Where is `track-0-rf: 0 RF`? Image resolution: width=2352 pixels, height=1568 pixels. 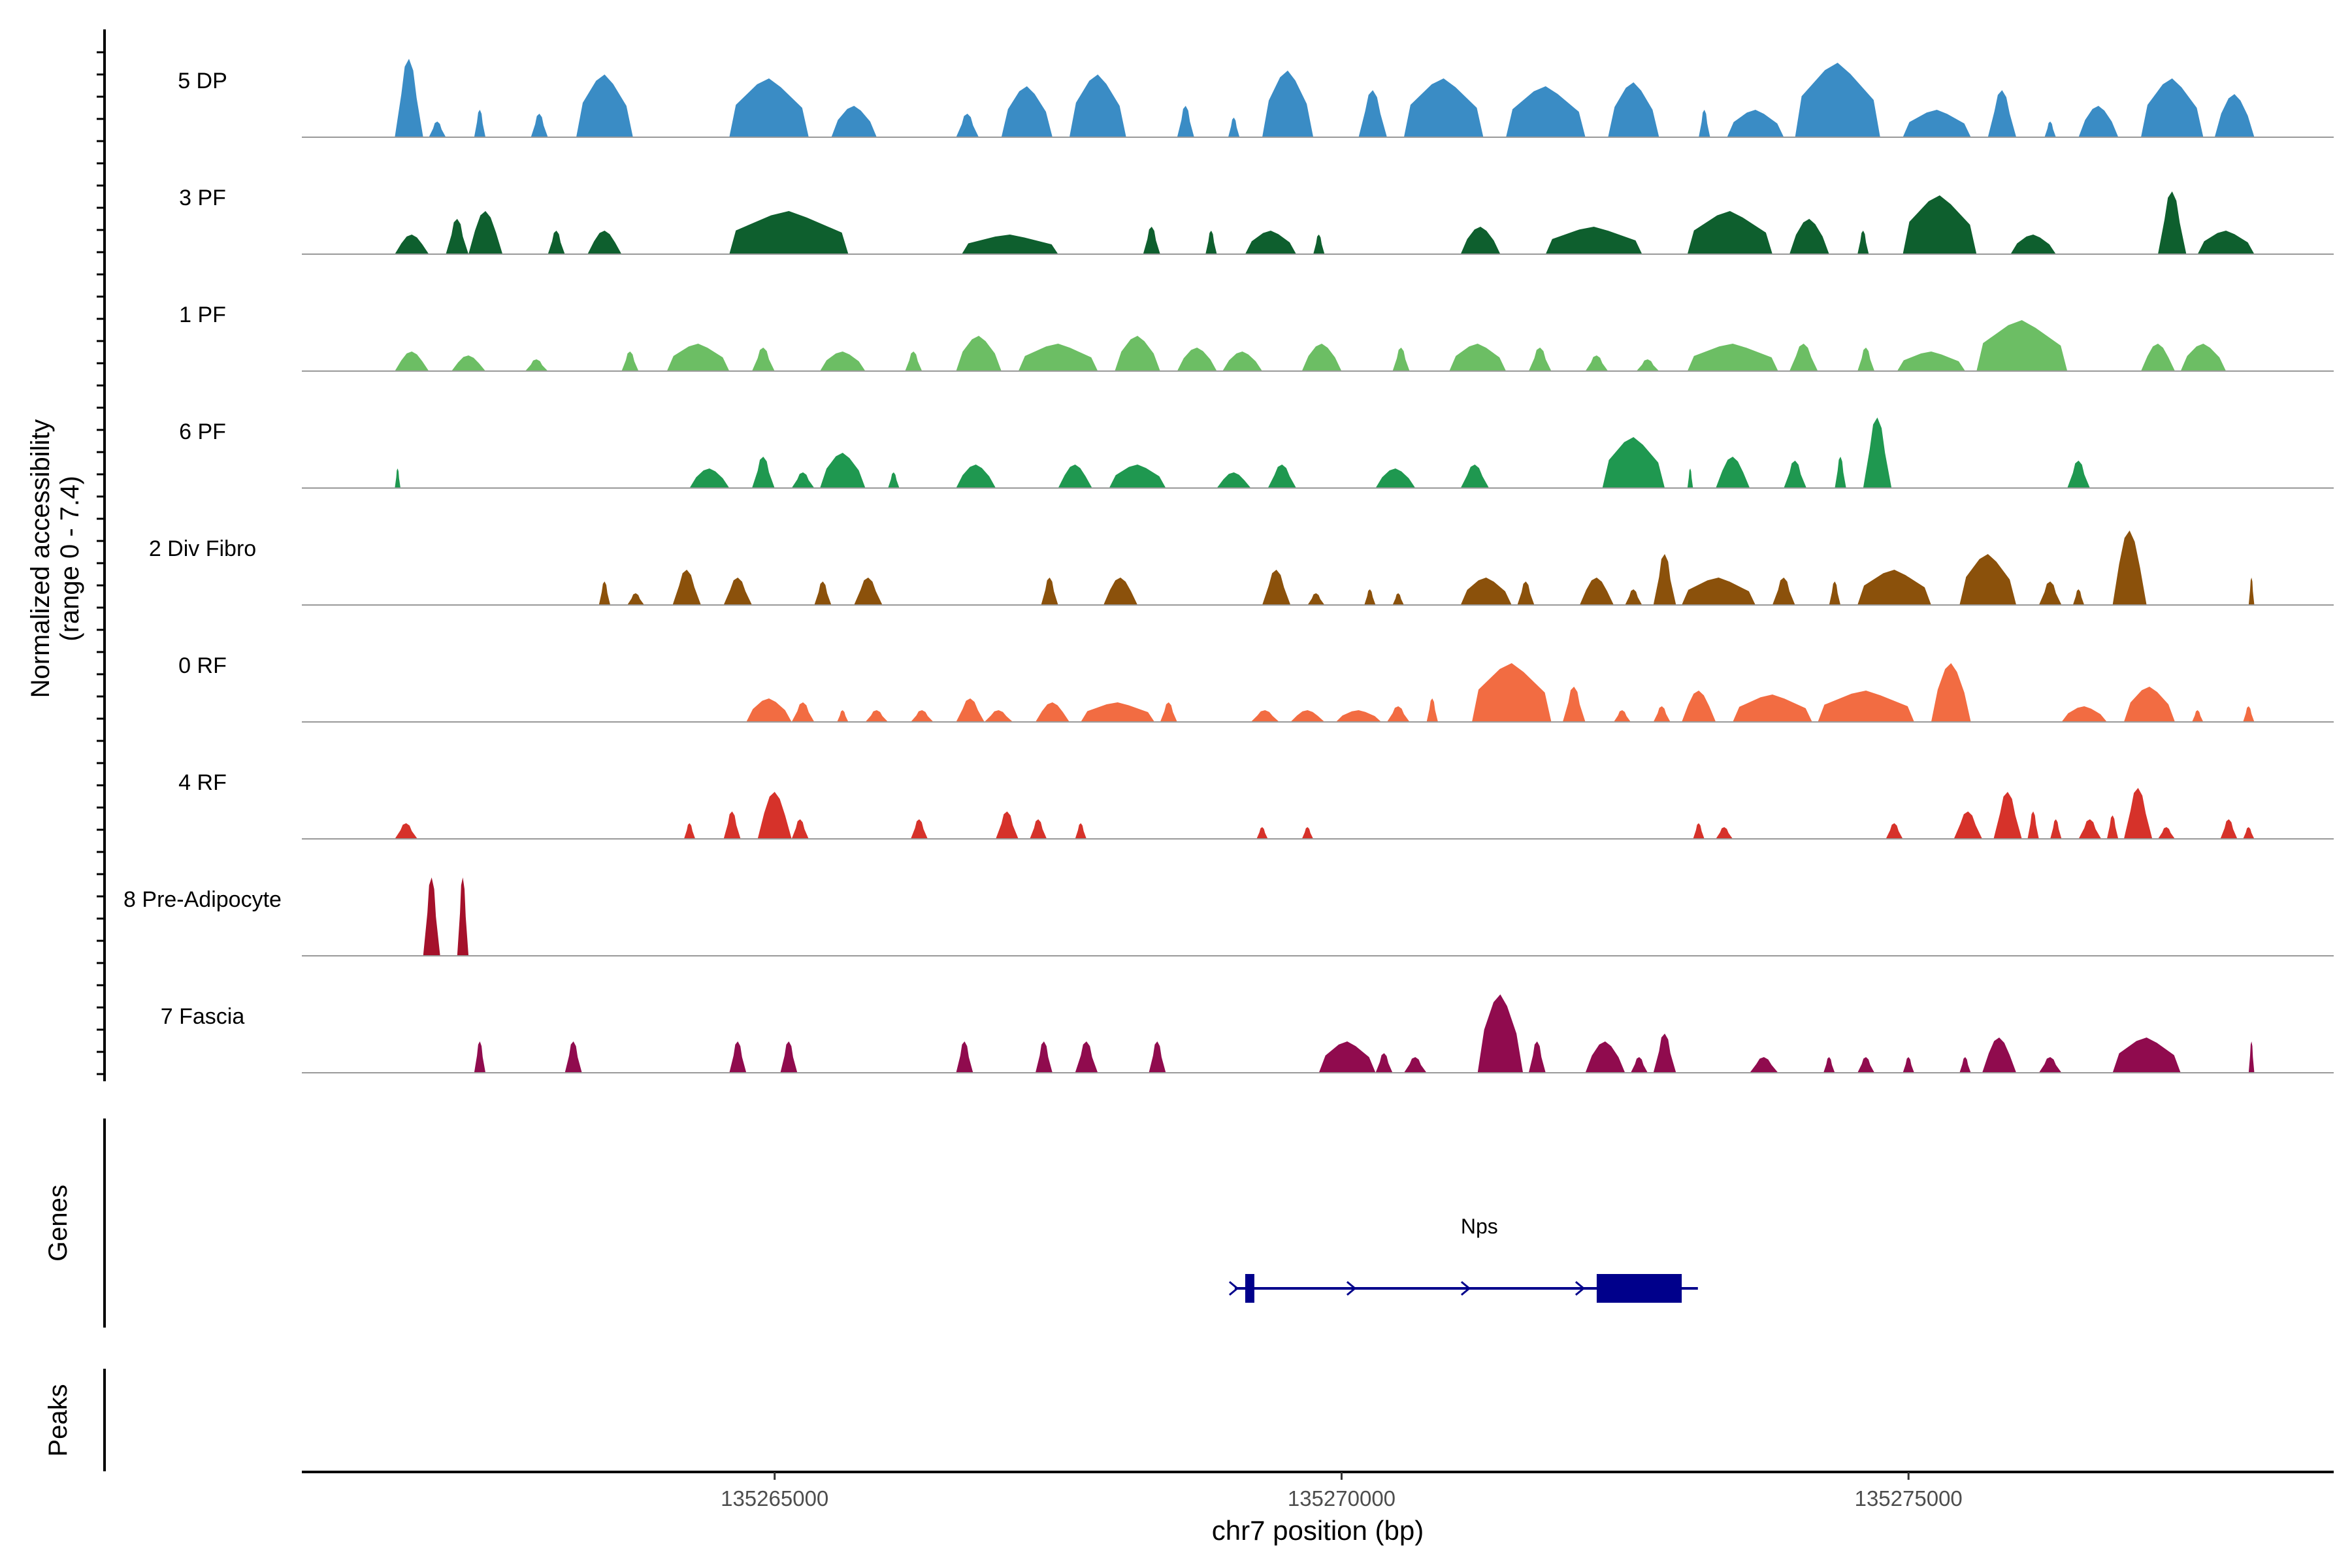 track-0-rf: 0 RF is located at coordinates (1256, 688).